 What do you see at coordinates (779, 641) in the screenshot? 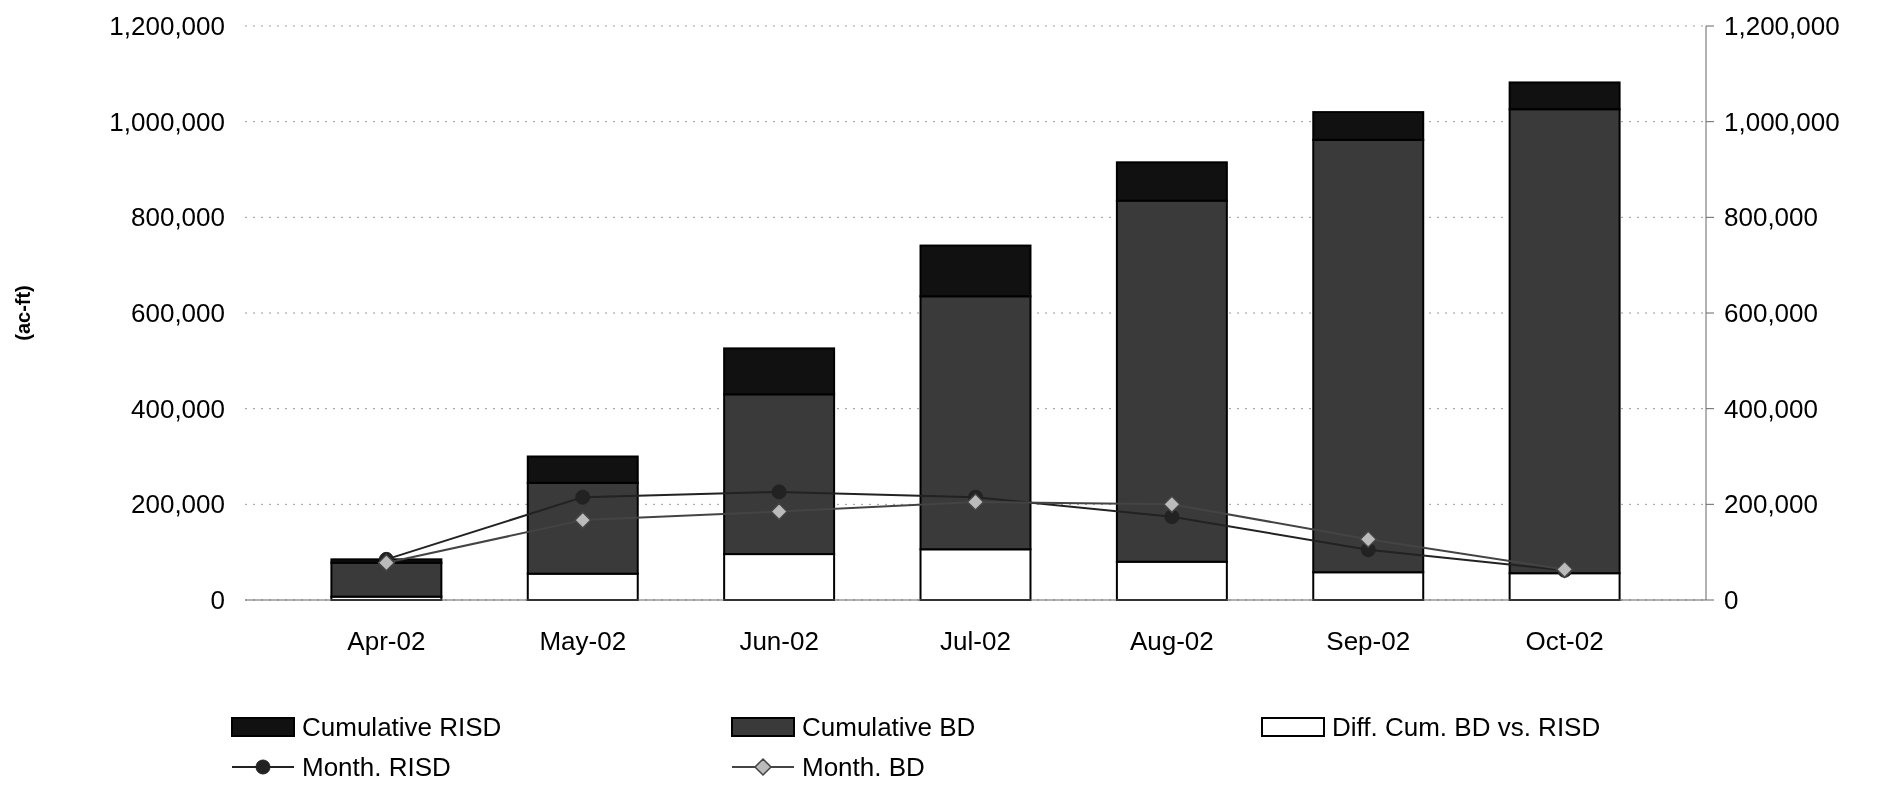
I see `x-tick-label: Jun-02` at bounding box center [779, 641].